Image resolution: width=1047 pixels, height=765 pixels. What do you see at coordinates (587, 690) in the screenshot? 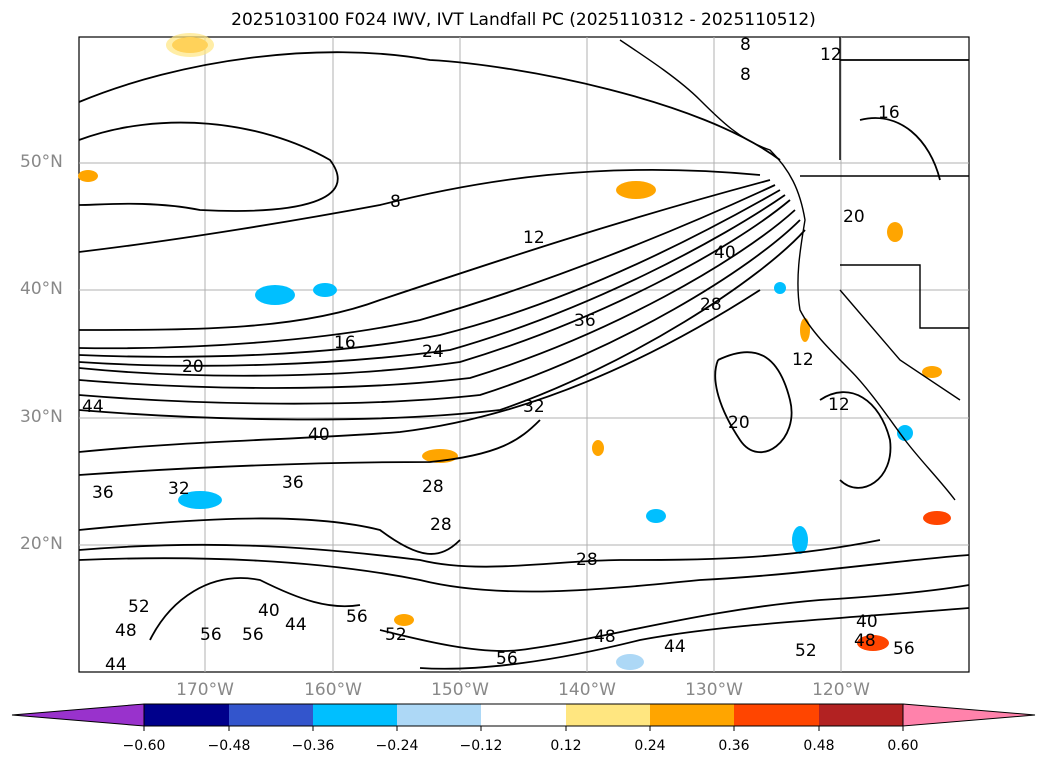
I see `lon-label: 140°W` at bounding box center [587, 690].